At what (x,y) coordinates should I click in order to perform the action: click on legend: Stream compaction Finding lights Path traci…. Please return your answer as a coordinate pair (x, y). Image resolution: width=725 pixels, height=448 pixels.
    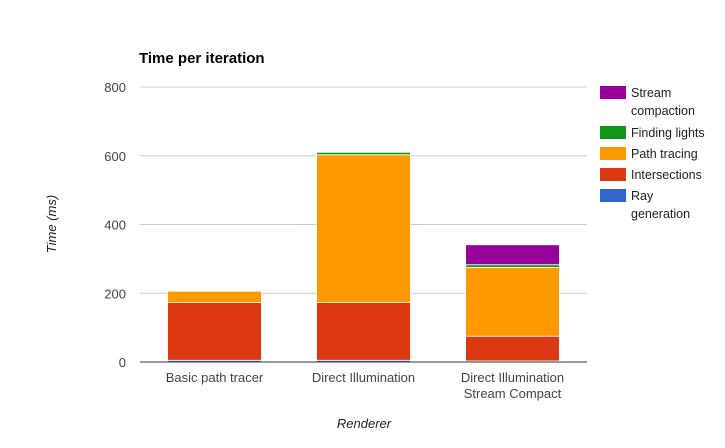
    Looking at the image, I should click on (652, 153).